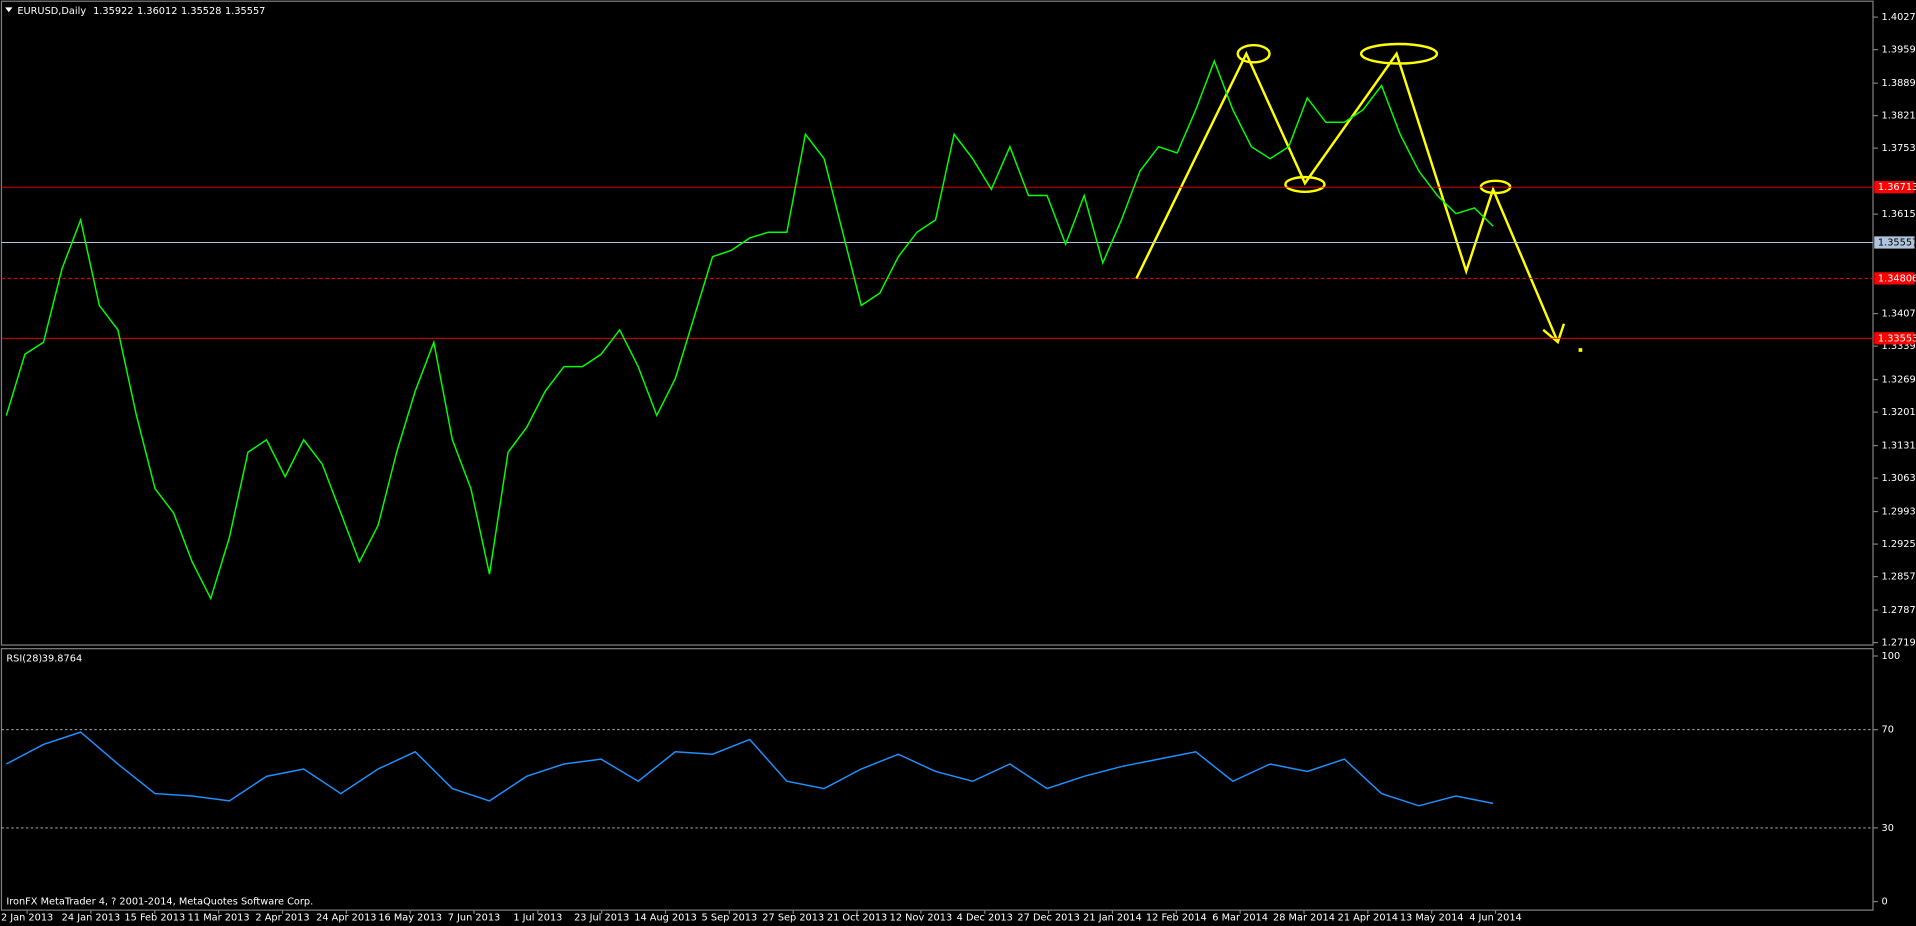  Describe the element at coordinates (1888, 828) in the screenshot. I see `y-tick-label: 30` at that location.